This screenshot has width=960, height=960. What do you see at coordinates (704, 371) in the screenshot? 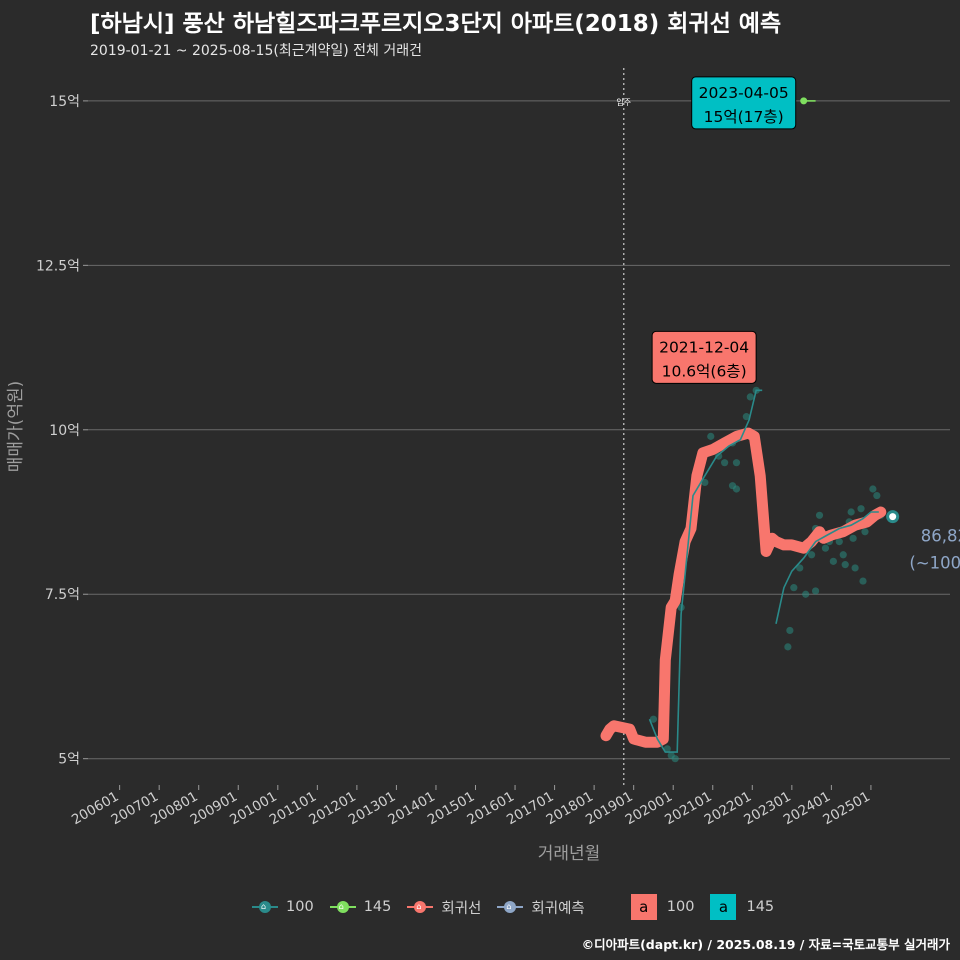
I see `annotation-value: 10.6억(6층)` at bounding box center [704, 371].